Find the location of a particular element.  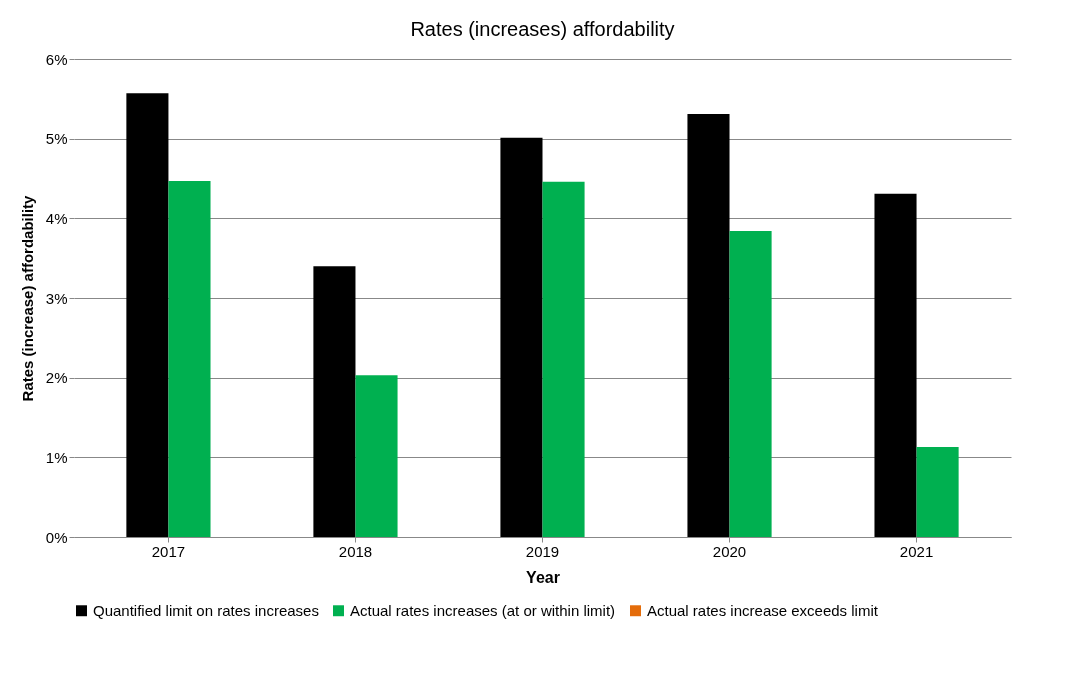

x-tick-label: 2017 is located at coordinates (168, 551).